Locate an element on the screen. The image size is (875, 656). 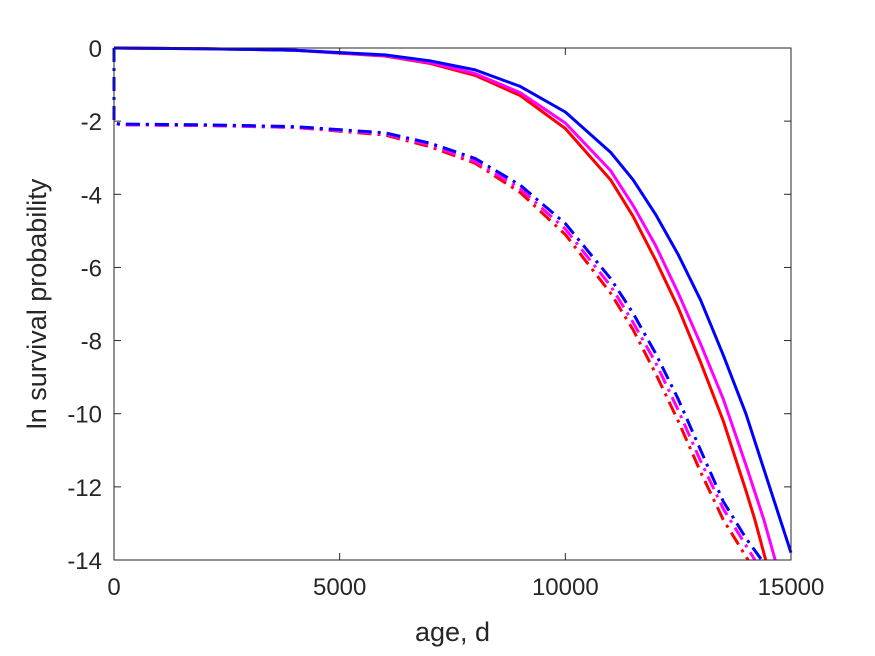
y-tick-label: -2 is located at coordinates (91, 122).